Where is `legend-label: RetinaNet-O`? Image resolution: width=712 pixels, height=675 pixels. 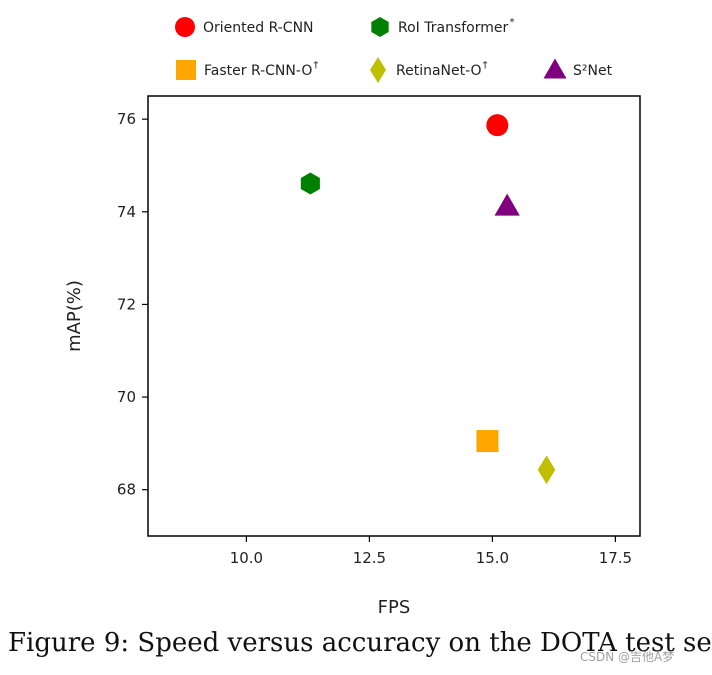
legend-label: RetinaNet-O is located at coordinates (439, 71).